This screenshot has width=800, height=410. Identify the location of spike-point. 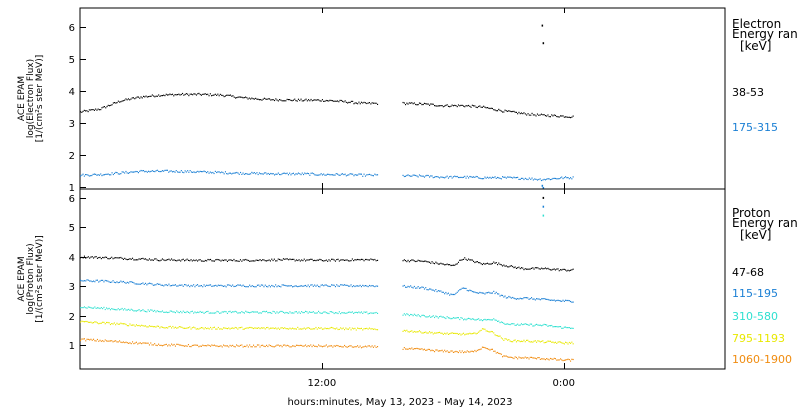
(543, 188).